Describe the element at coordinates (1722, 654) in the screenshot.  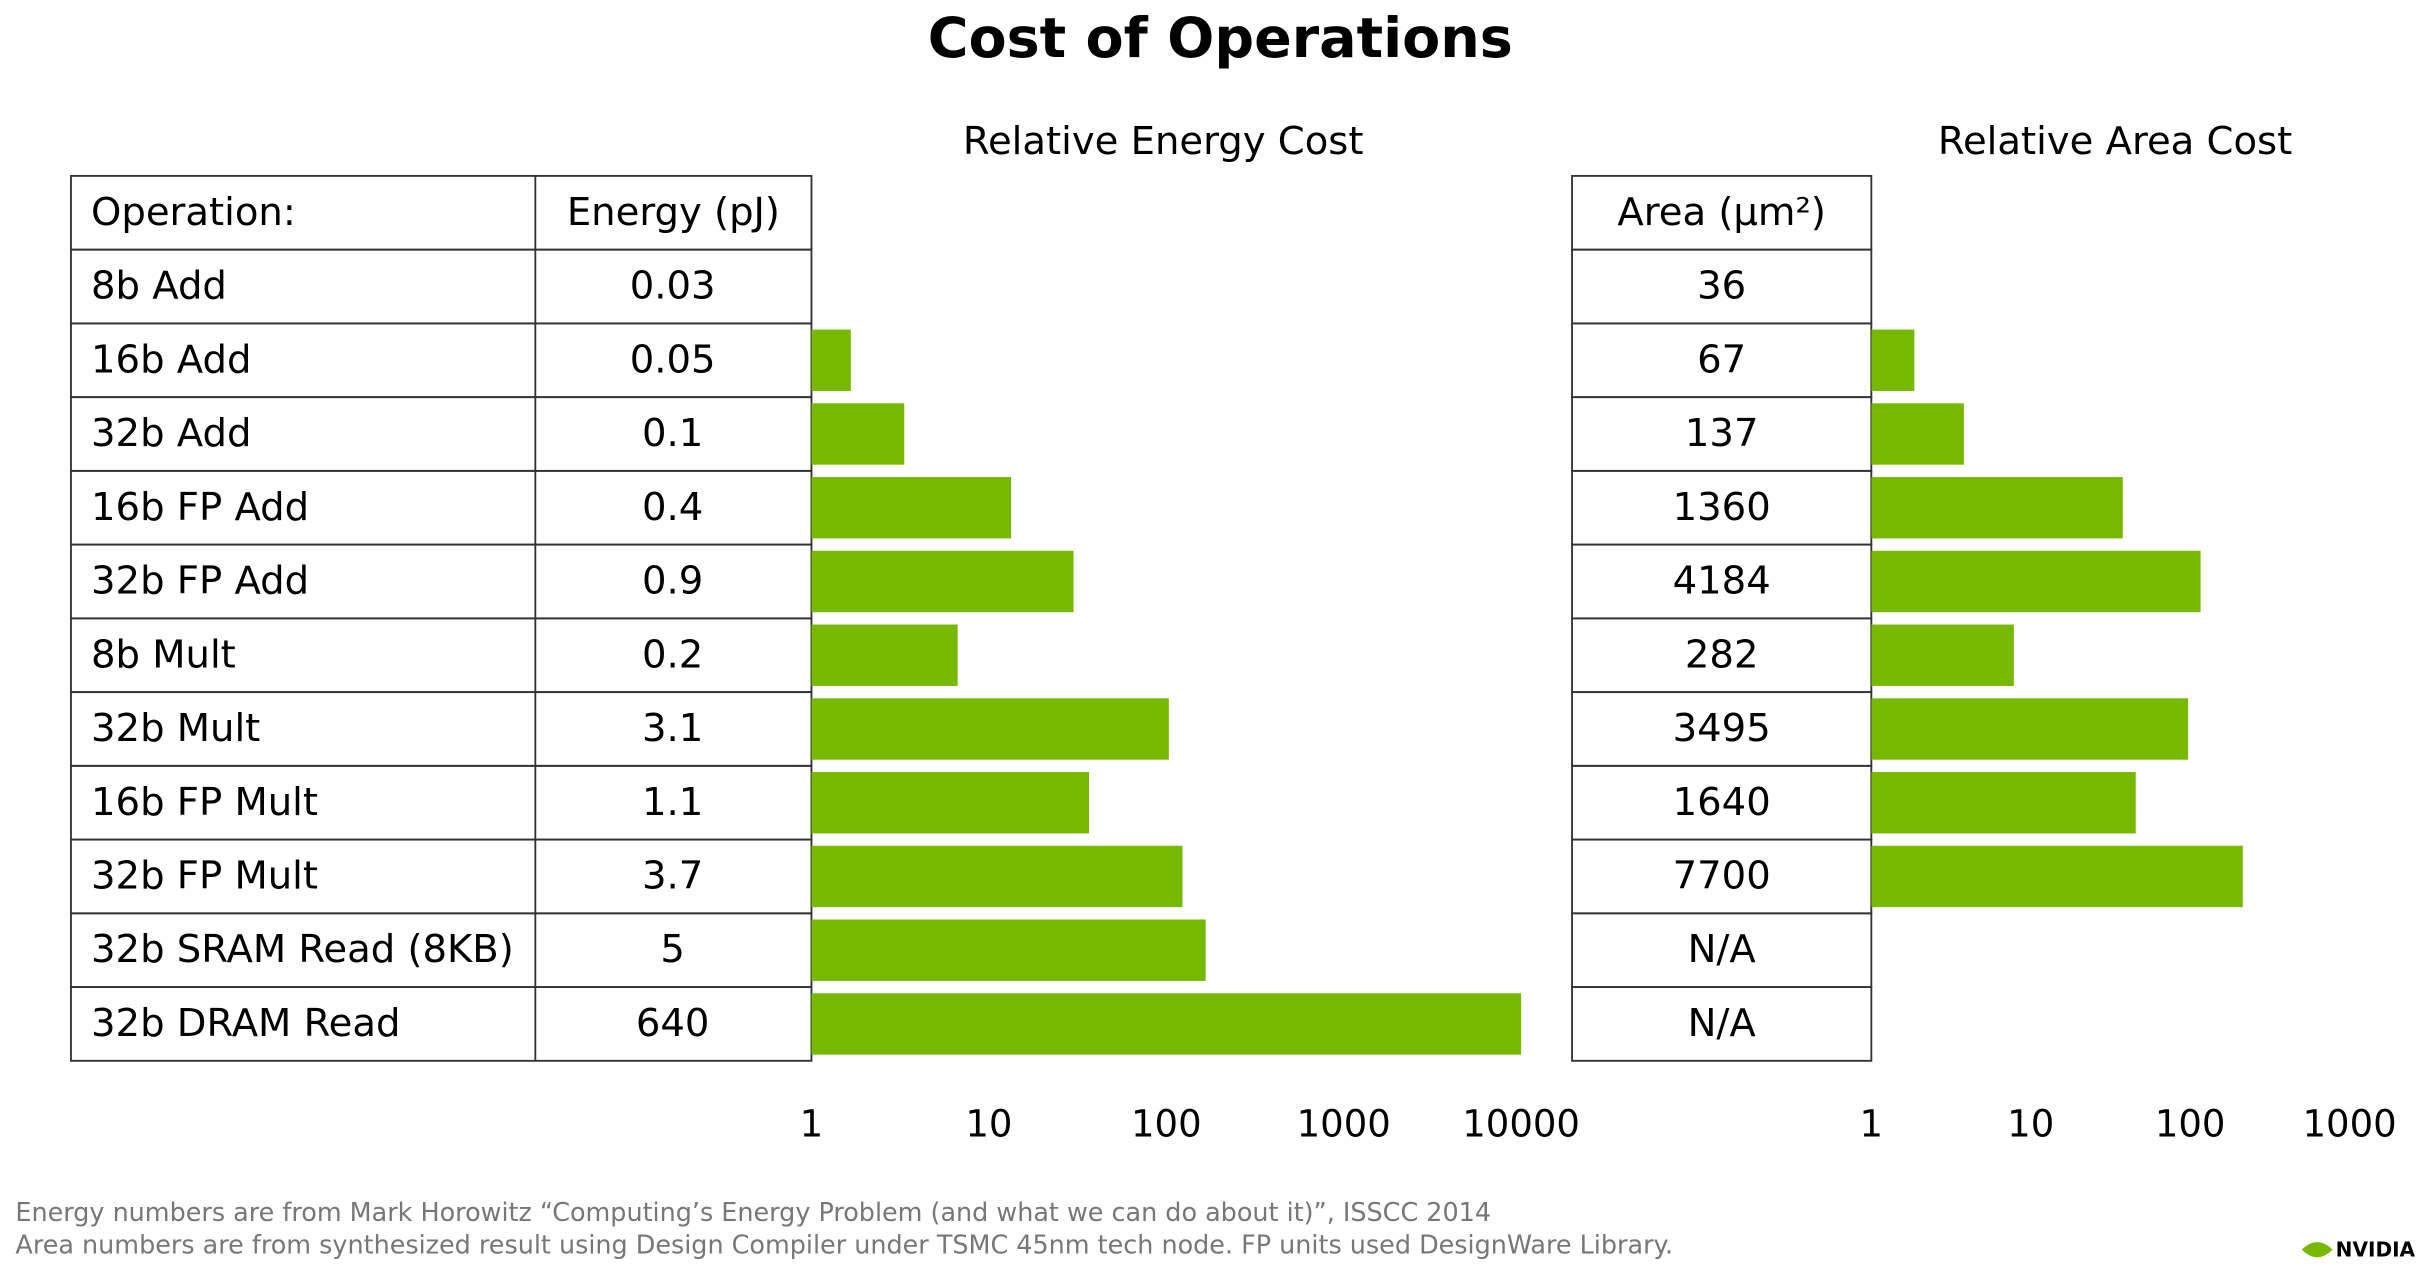
I see `value-cell: 282` at that location.